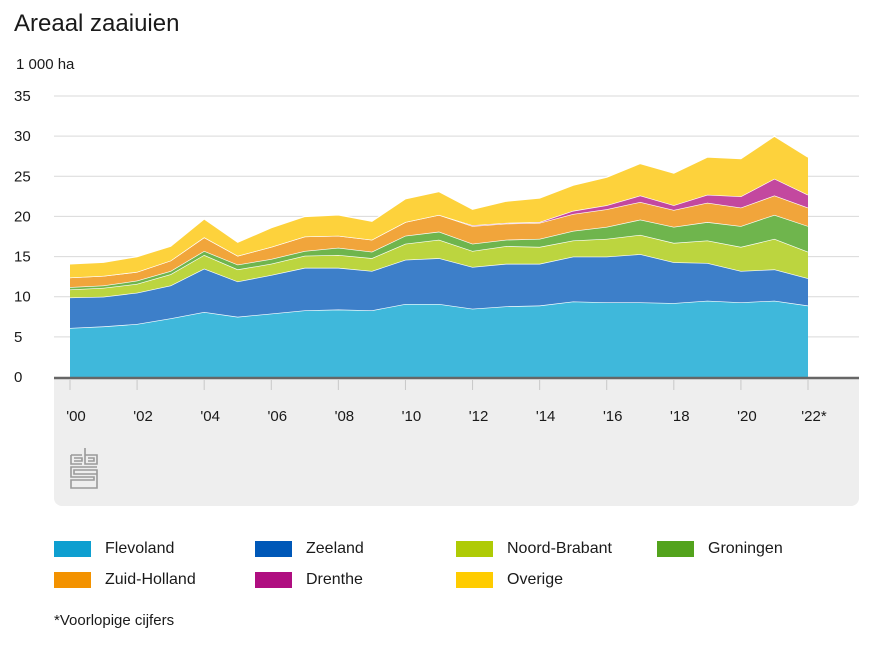 This screenshot has height=656, width=874. I want to click on x-tick-label: '22*, so click(814, 416).